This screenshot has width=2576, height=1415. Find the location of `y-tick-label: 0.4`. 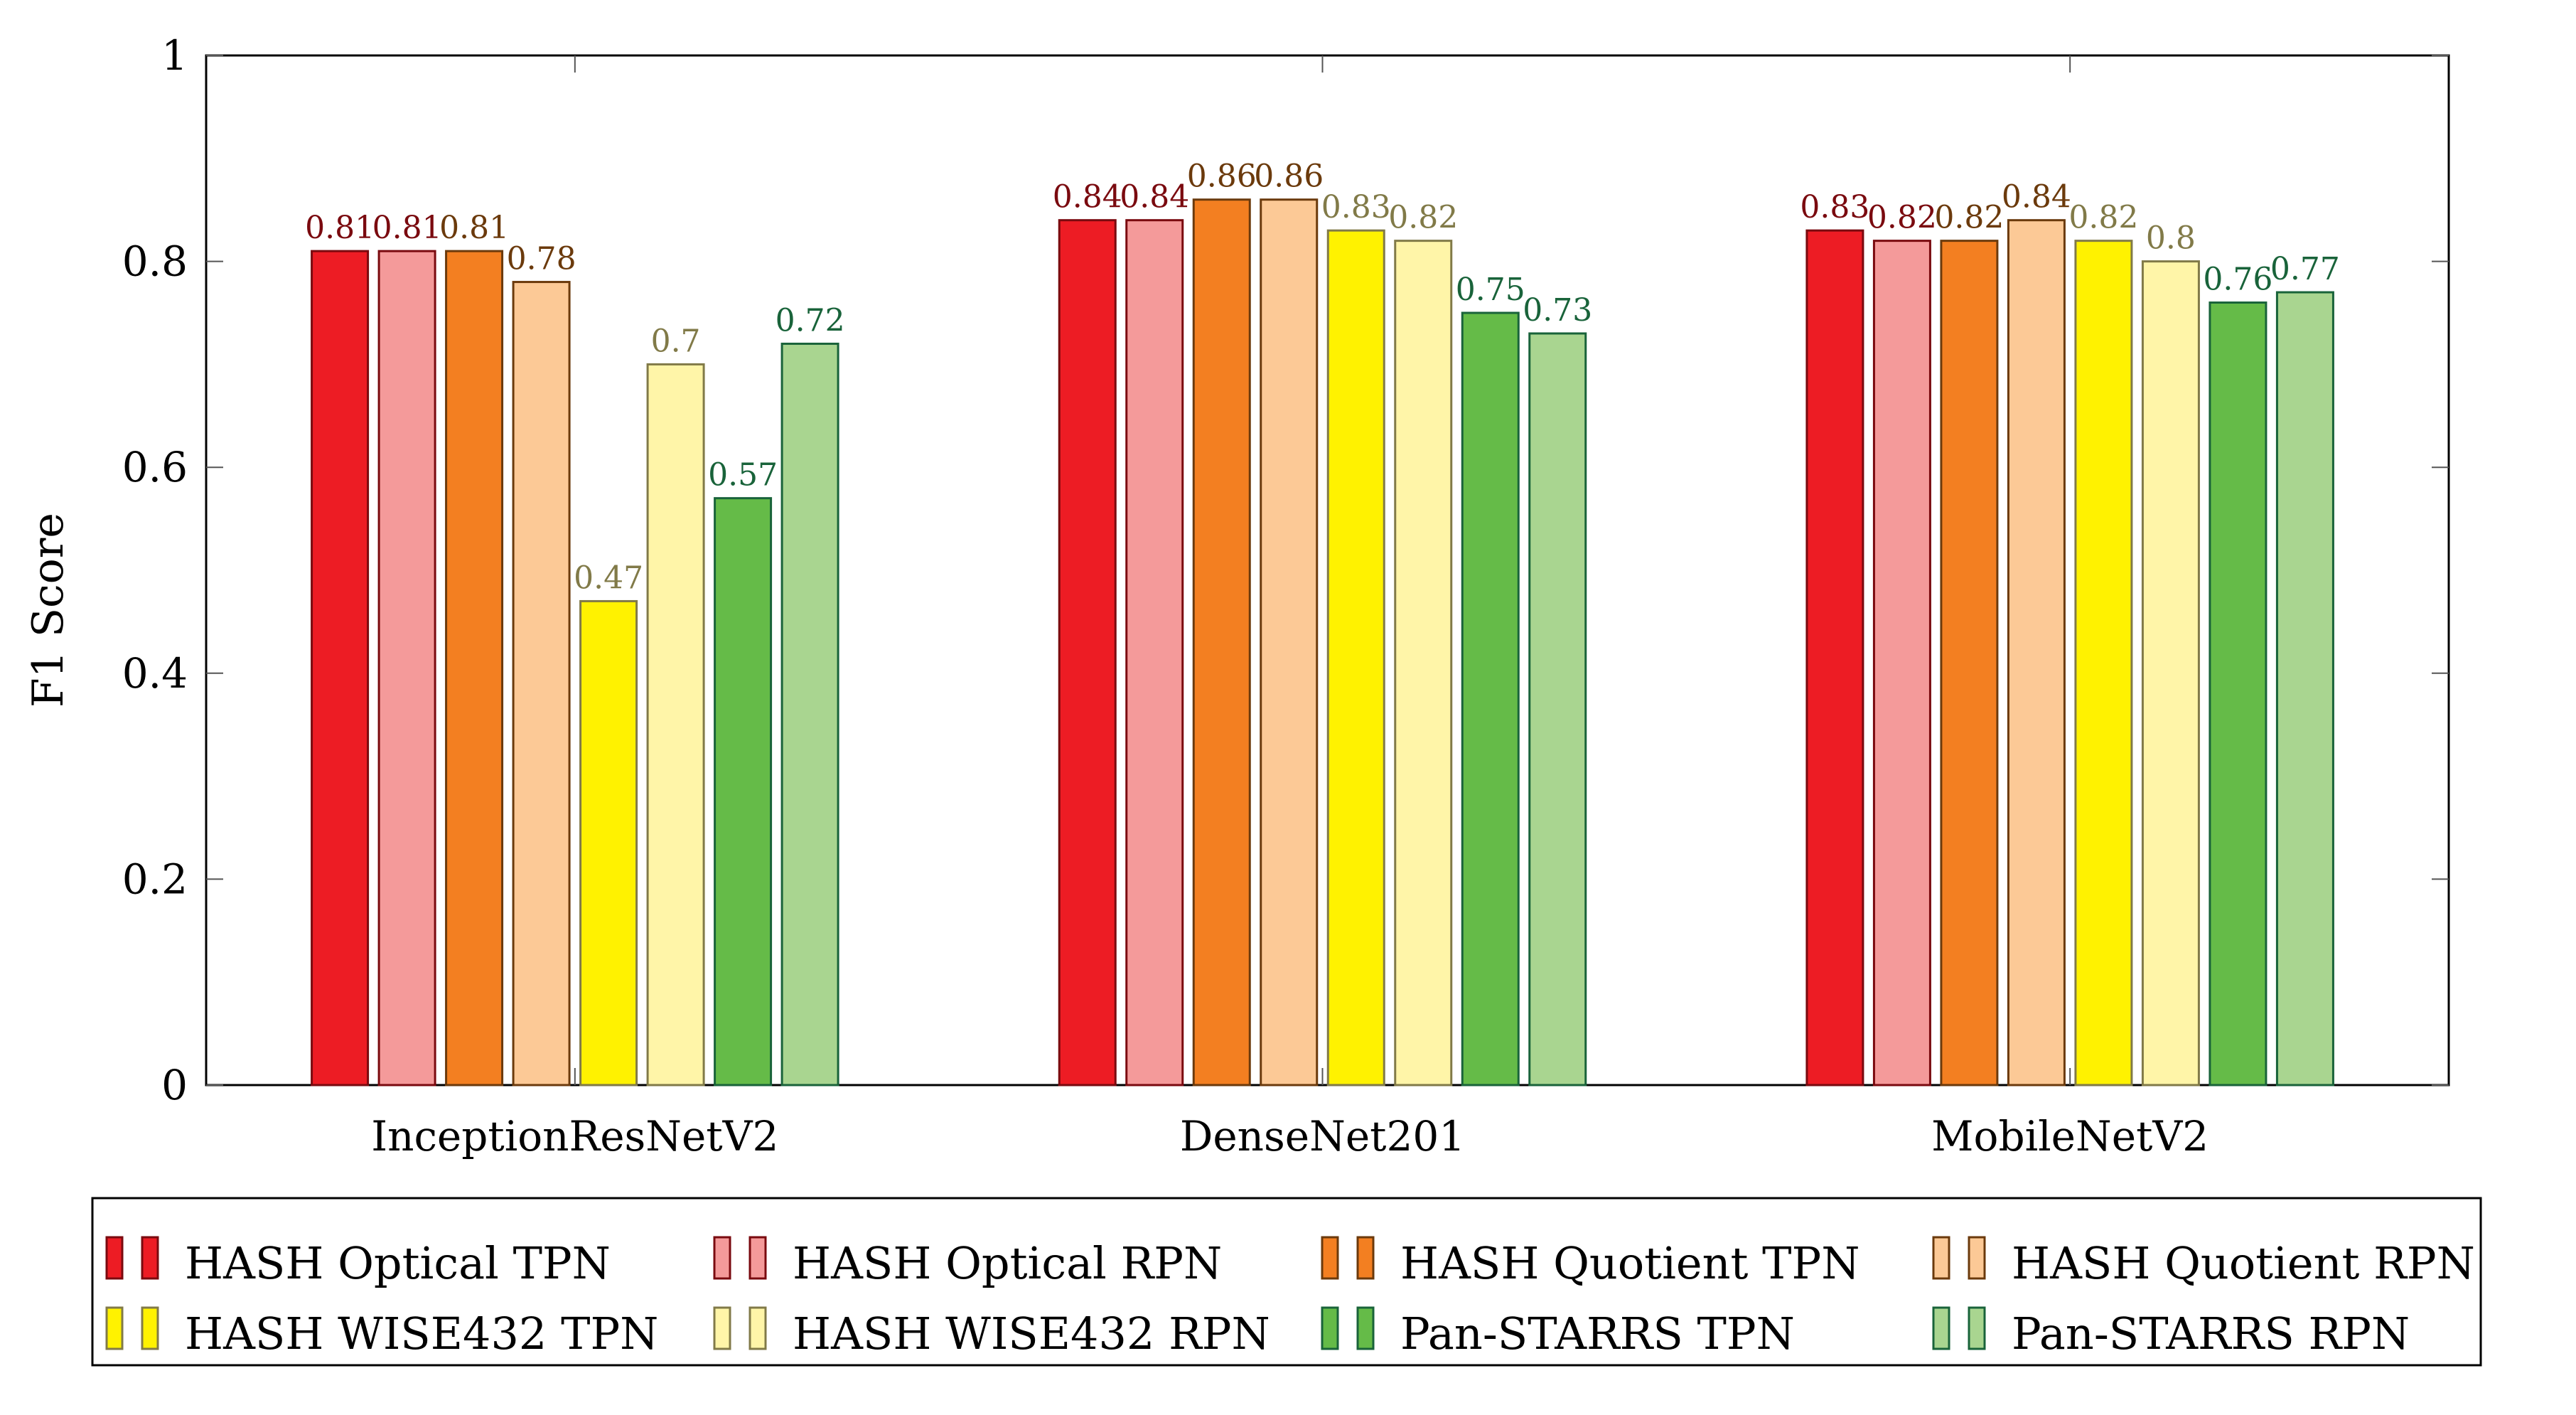

y-tick-label: 0.4 is located at coordinates (155, 673).